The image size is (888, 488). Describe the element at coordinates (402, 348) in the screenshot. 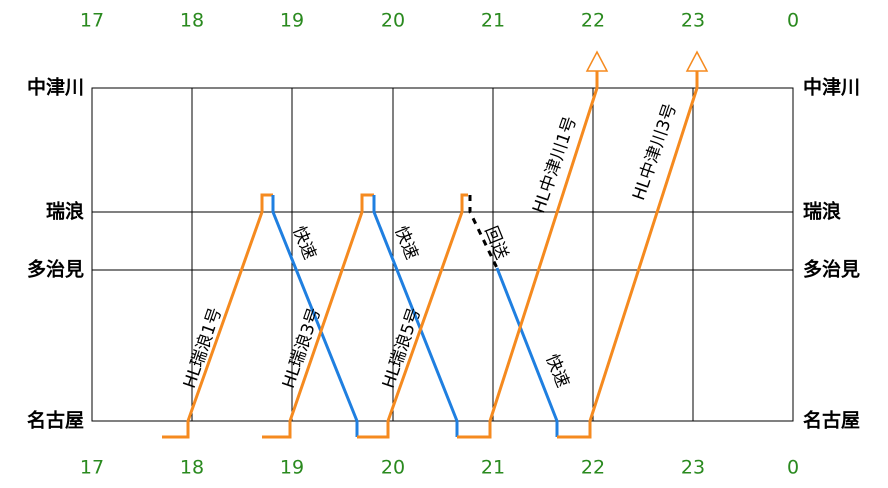

I see `train-label: HL瑞浪5号` at that location.